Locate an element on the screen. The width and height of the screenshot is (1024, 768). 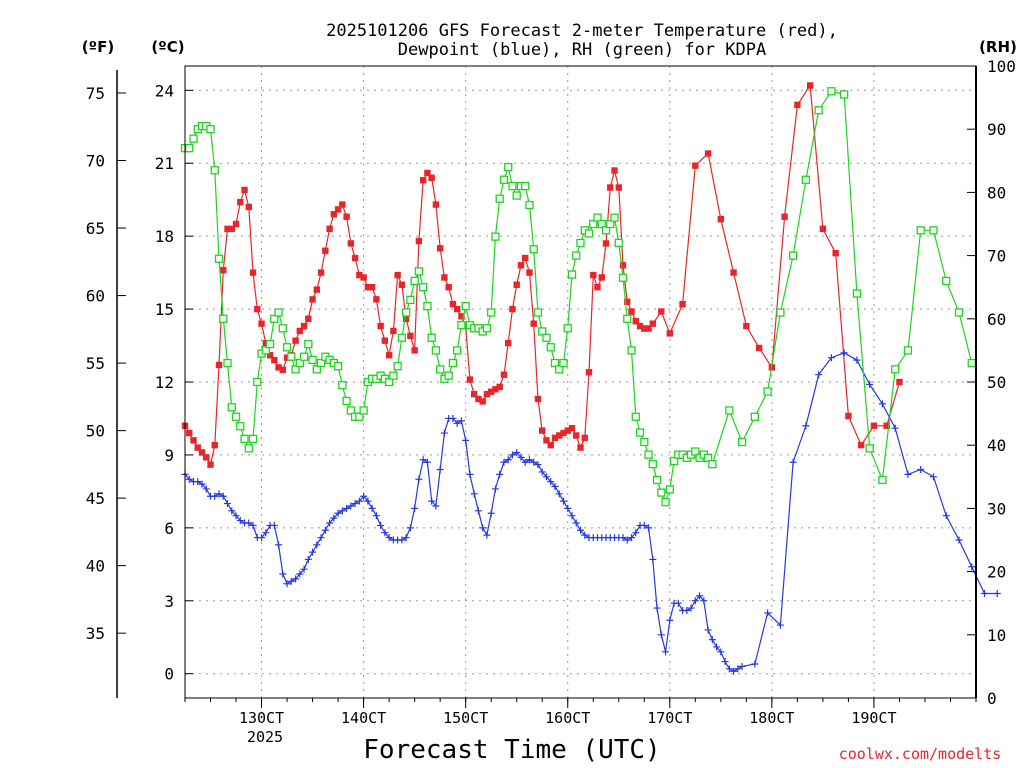
rh-tick-label: 10 is located at coordinates (996, 635).